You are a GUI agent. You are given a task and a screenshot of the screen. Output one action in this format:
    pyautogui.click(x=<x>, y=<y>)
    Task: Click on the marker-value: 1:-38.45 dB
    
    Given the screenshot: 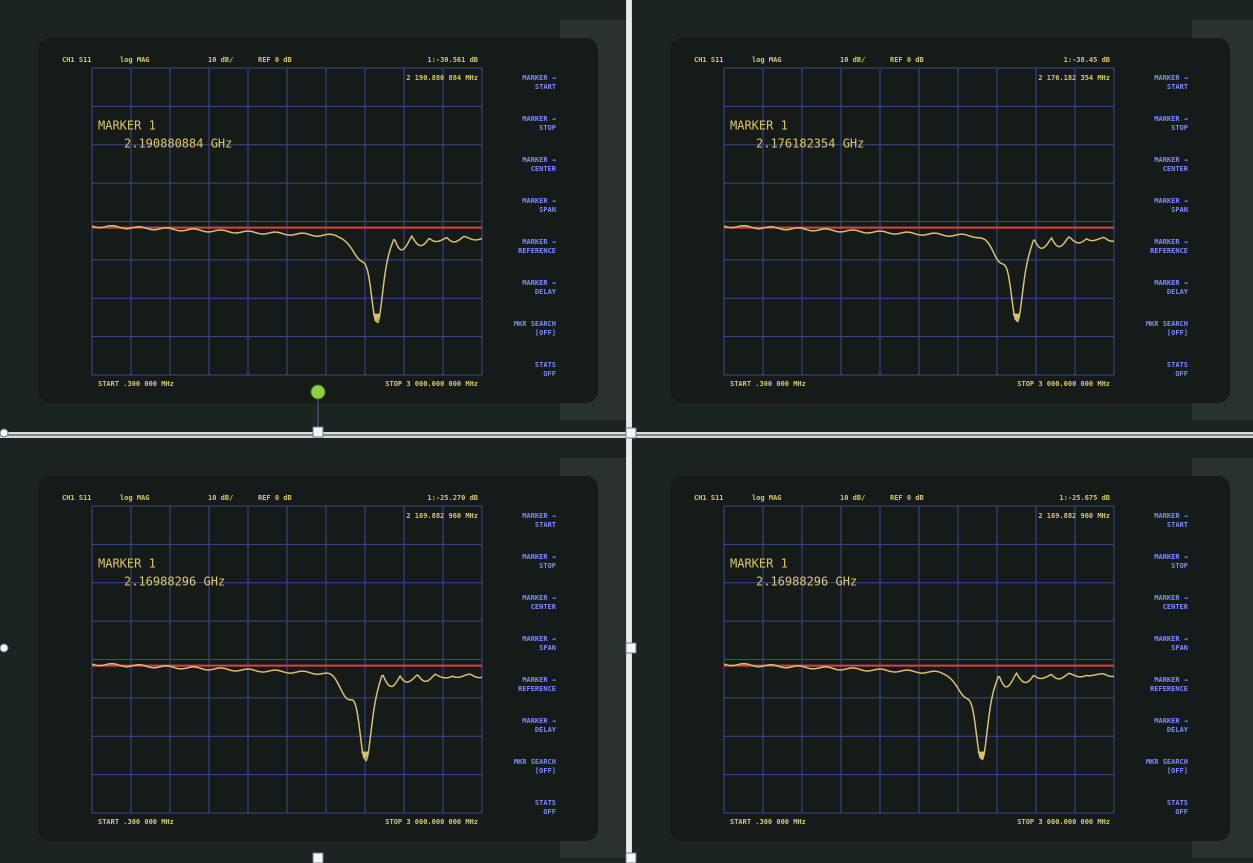 What is the action you would take?
    pyautogui.click(x=1087, y=60)
    